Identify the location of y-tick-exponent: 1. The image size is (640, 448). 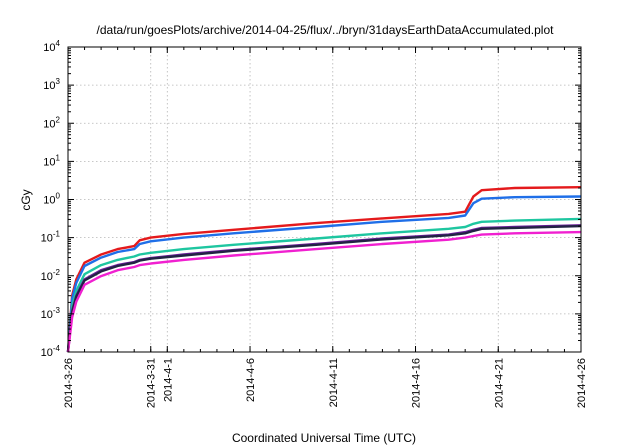
(58, 157).